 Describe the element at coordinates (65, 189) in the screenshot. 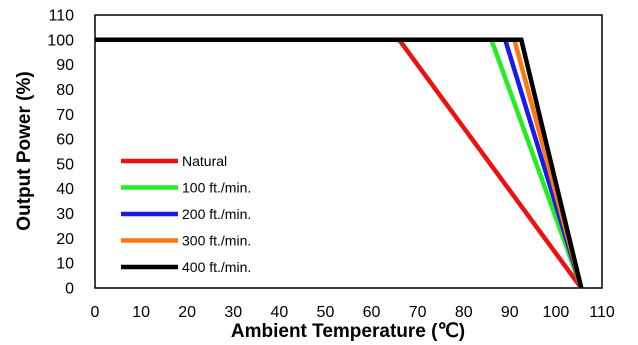

I see `y-tick-label: 40` at that location.